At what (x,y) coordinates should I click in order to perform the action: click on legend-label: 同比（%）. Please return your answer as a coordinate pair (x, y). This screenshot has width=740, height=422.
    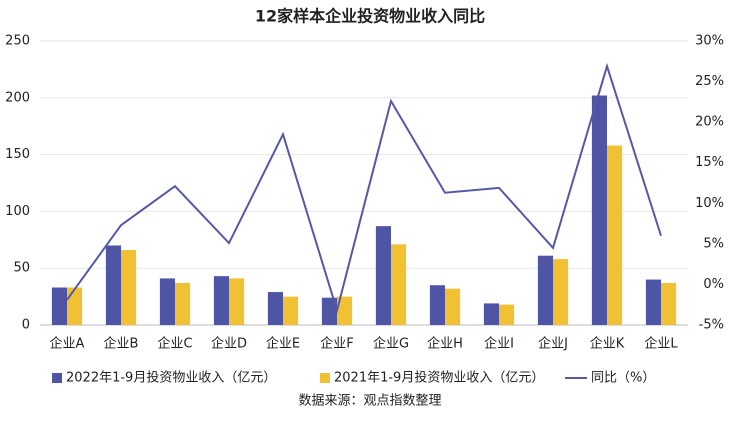
    Looking at the image, I should click on (623, 378).